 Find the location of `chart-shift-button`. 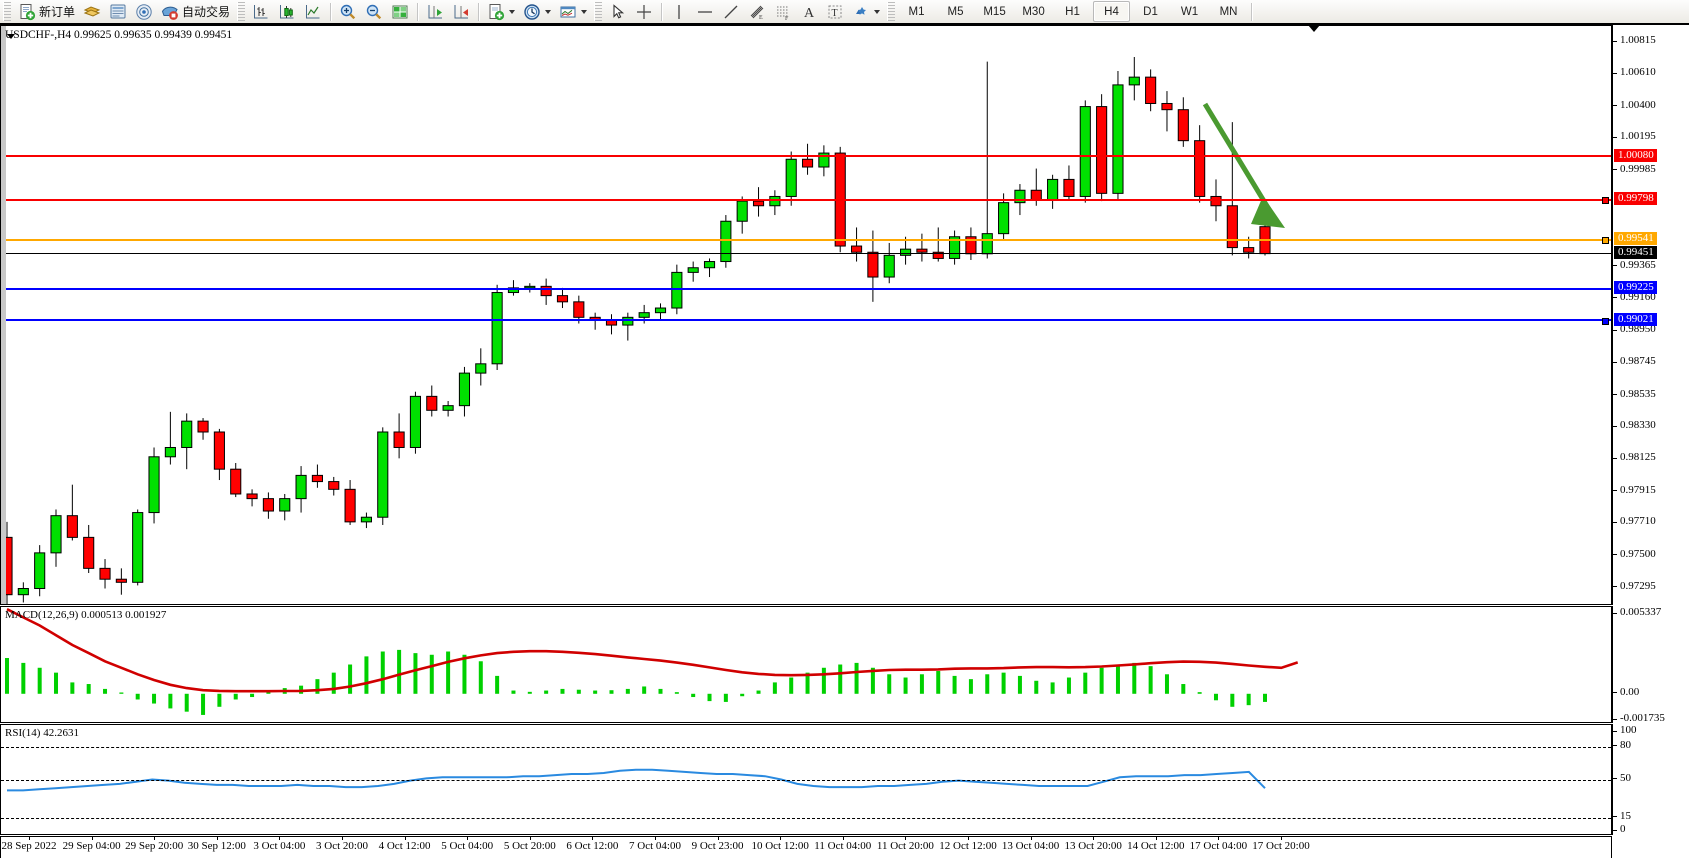

chart-shift-button is located at coordinates (461, 11).